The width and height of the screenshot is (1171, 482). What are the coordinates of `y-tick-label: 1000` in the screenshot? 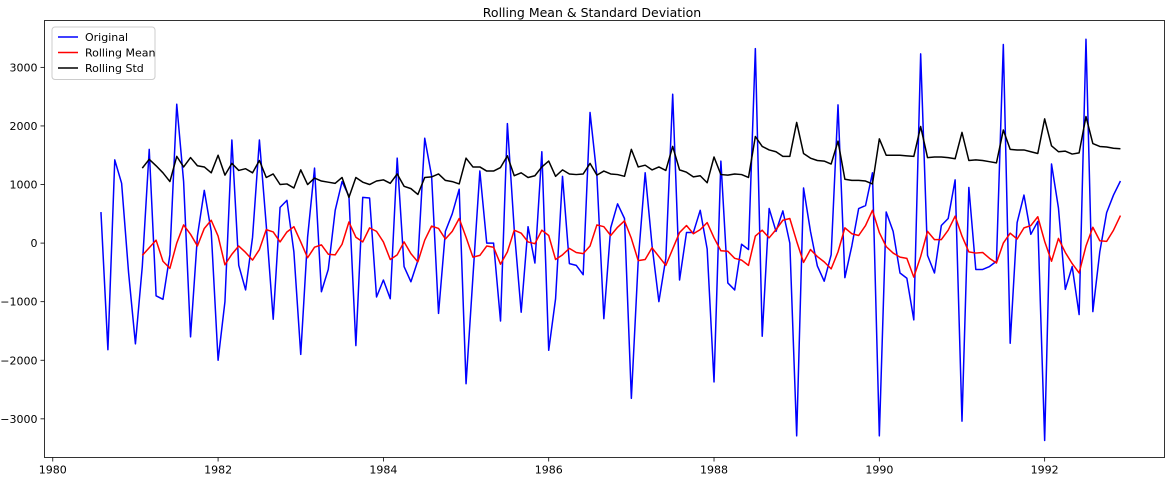 It's located at (24, 185).